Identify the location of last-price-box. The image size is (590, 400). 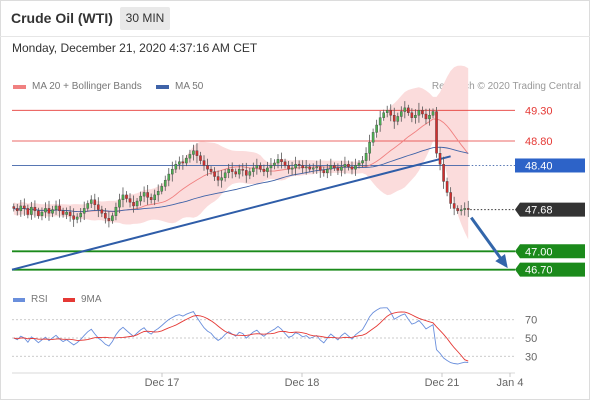
(550, 209).